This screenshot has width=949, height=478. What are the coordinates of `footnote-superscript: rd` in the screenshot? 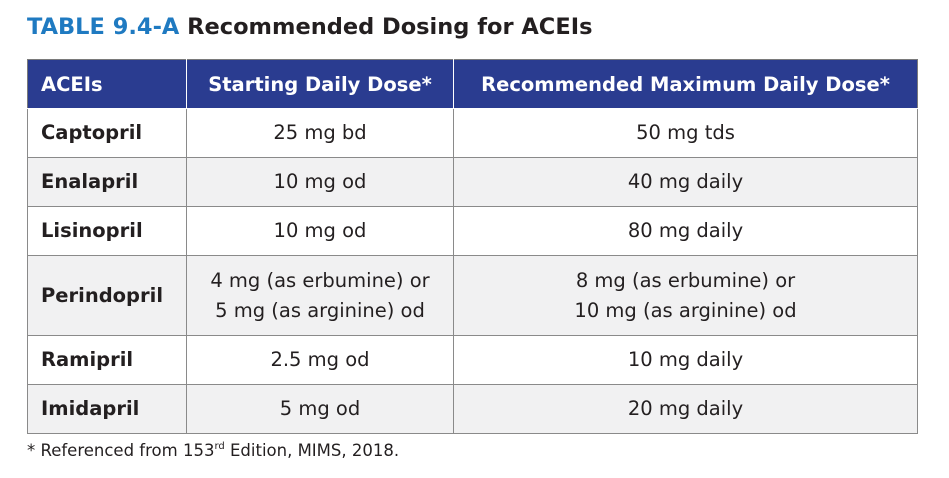 It's located at (219, 446).